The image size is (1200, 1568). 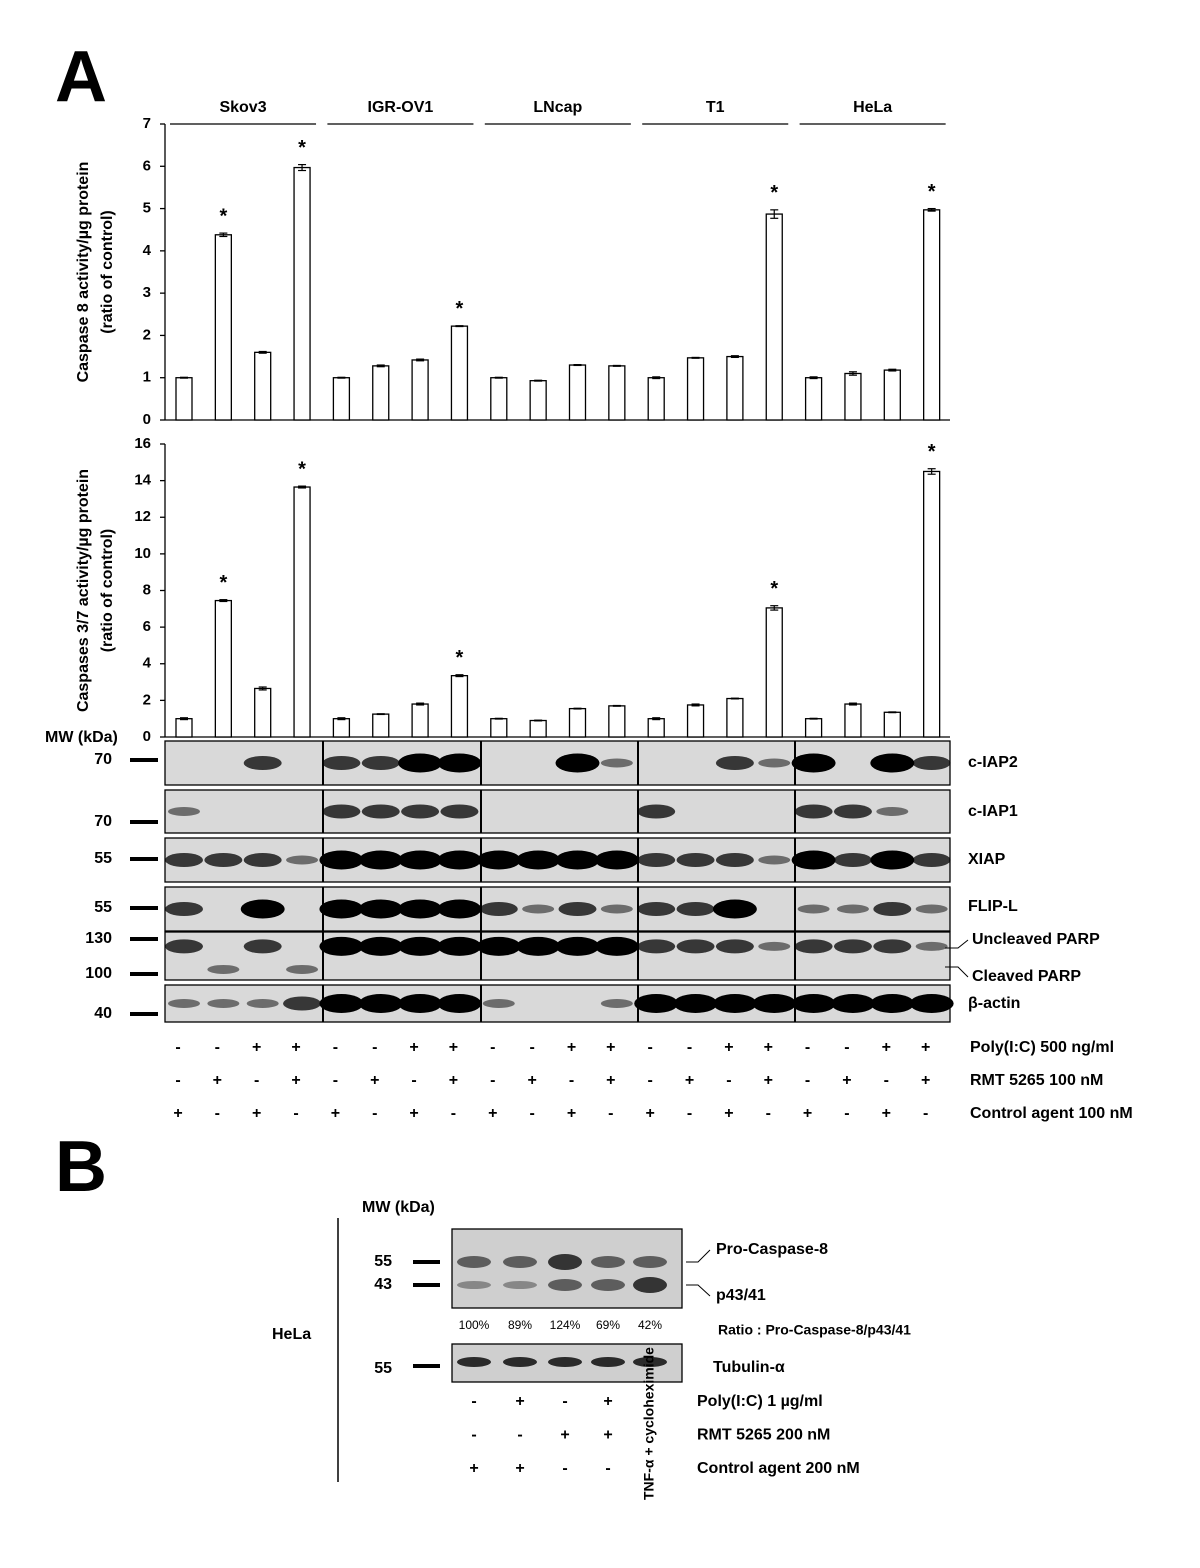 I want to click on y-tick-label: 14, so click(x=142, y=480).